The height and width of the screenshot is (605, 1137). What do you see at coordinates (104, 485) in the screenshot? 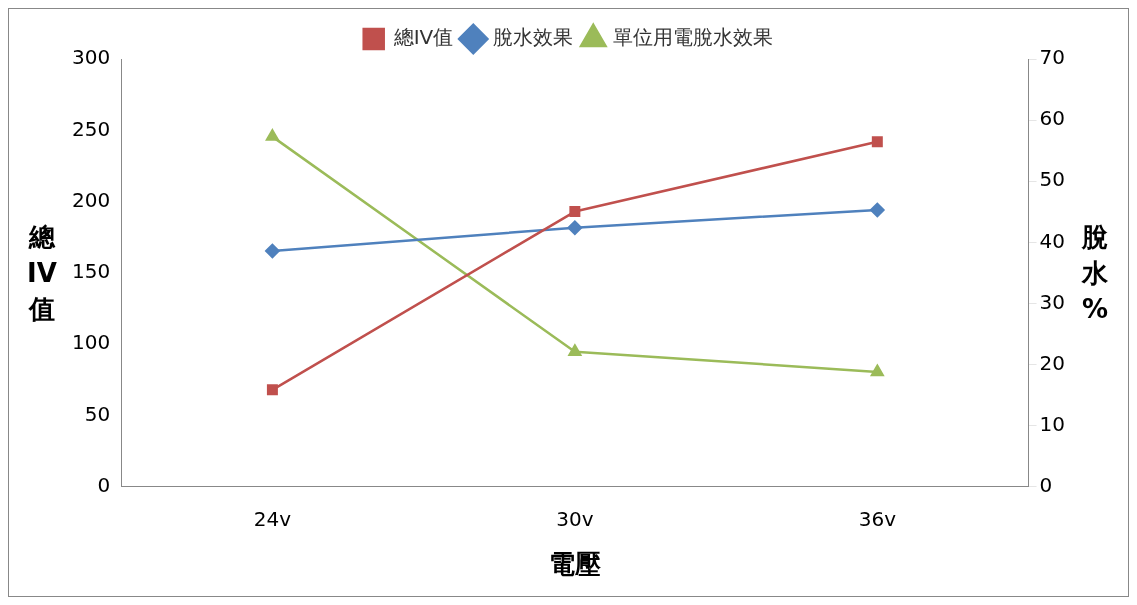
I see `y-tick-label: 0` at bounding box center [104, 485].